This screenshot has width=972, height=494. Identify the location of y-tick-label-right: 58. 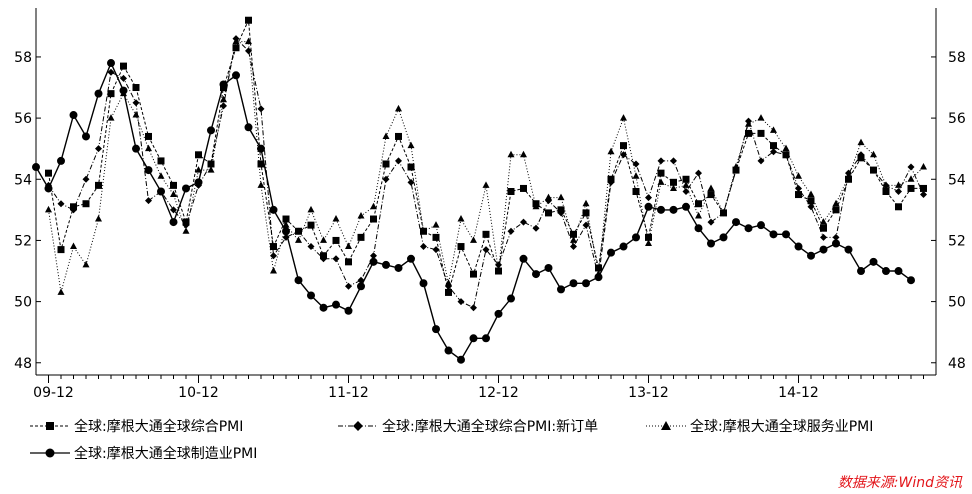
(957, 58).